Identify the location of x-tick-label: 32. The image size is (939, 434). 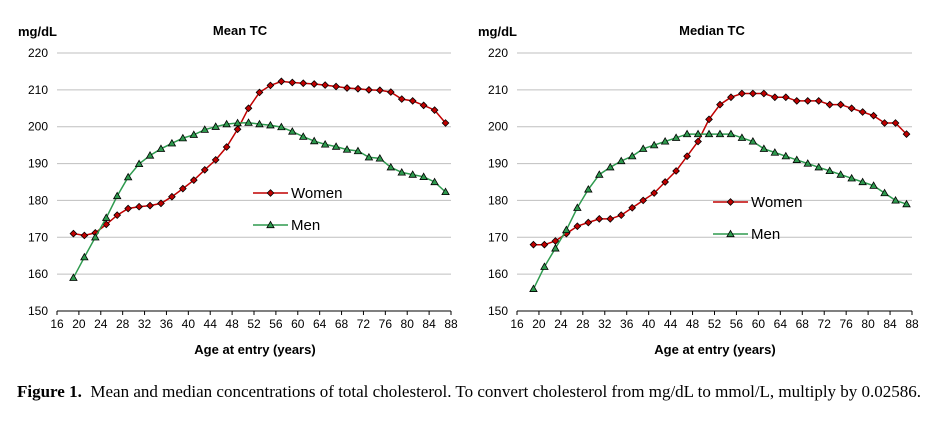
(605, 324).